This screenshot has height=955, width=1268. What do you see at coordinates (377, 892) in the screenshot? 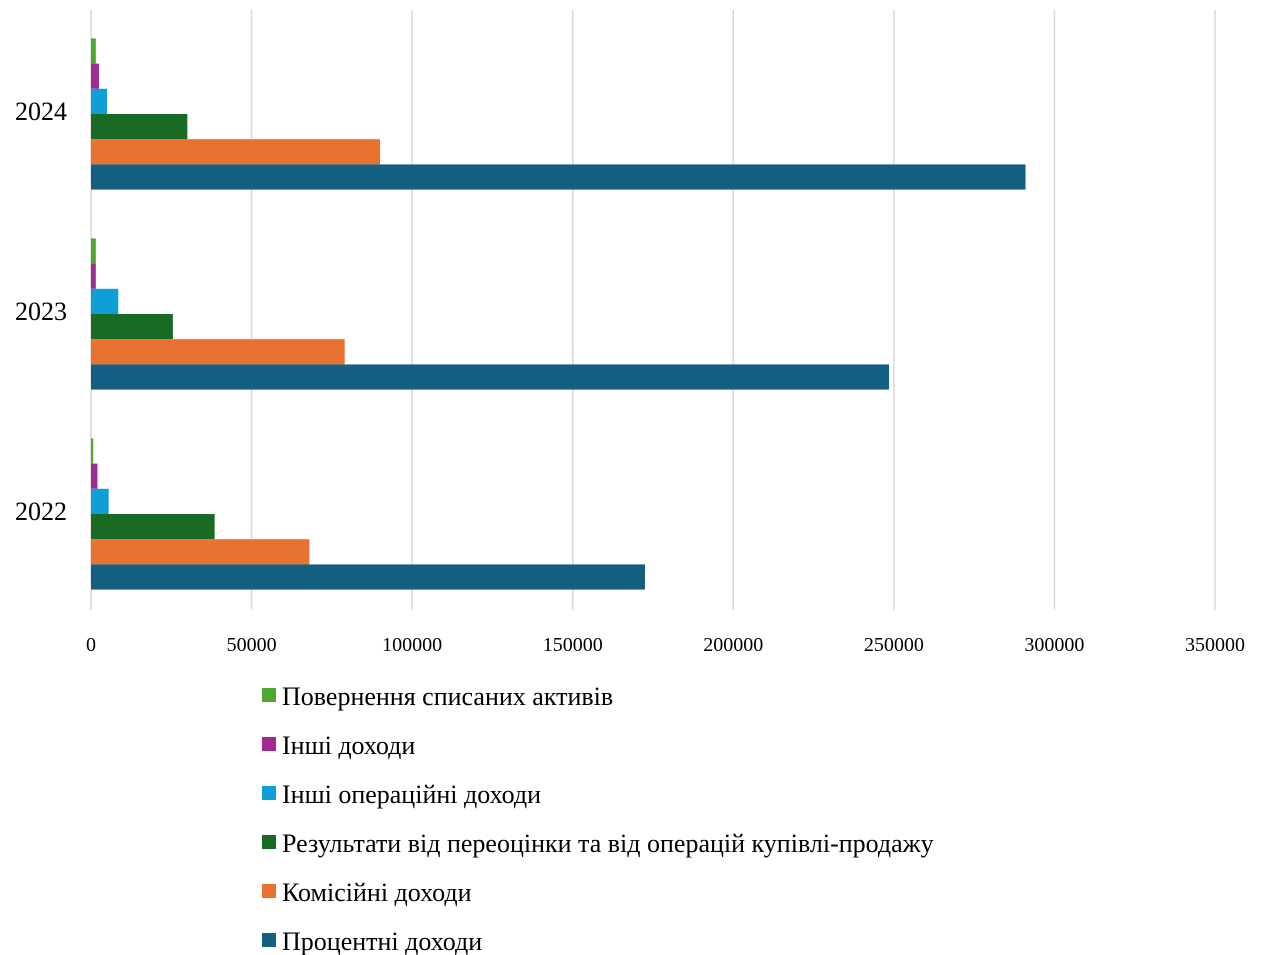
I see `legend-label: Комісійні доходи` at bounding box center [377, 892].